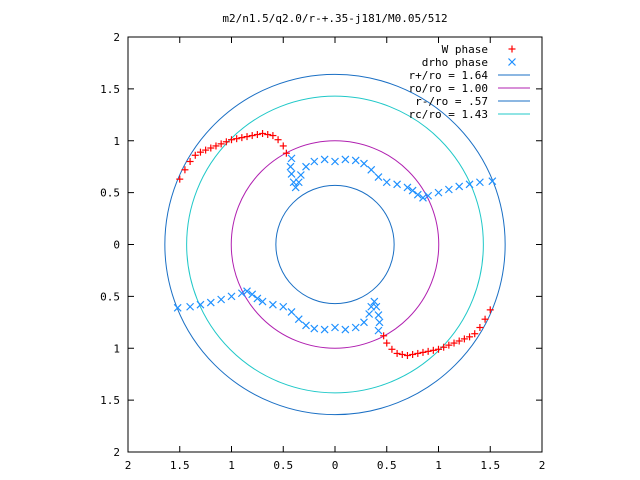 This screenshot has height=480, width=640. What do you see at coordinates (110, 193) in the screenshot?
I see `y-tick-label-3: 0.5` at bounding box center [110, 193].